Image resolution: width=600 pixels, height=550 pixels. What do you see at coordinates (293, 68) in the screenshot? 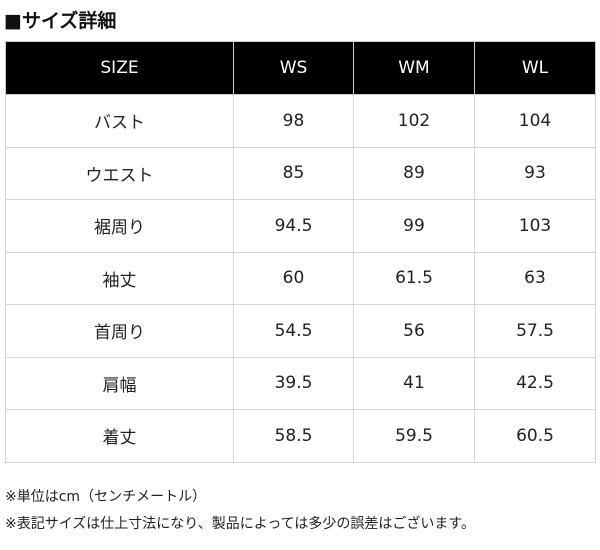
I see `column-header: WS` at bounding box center [293, 68].